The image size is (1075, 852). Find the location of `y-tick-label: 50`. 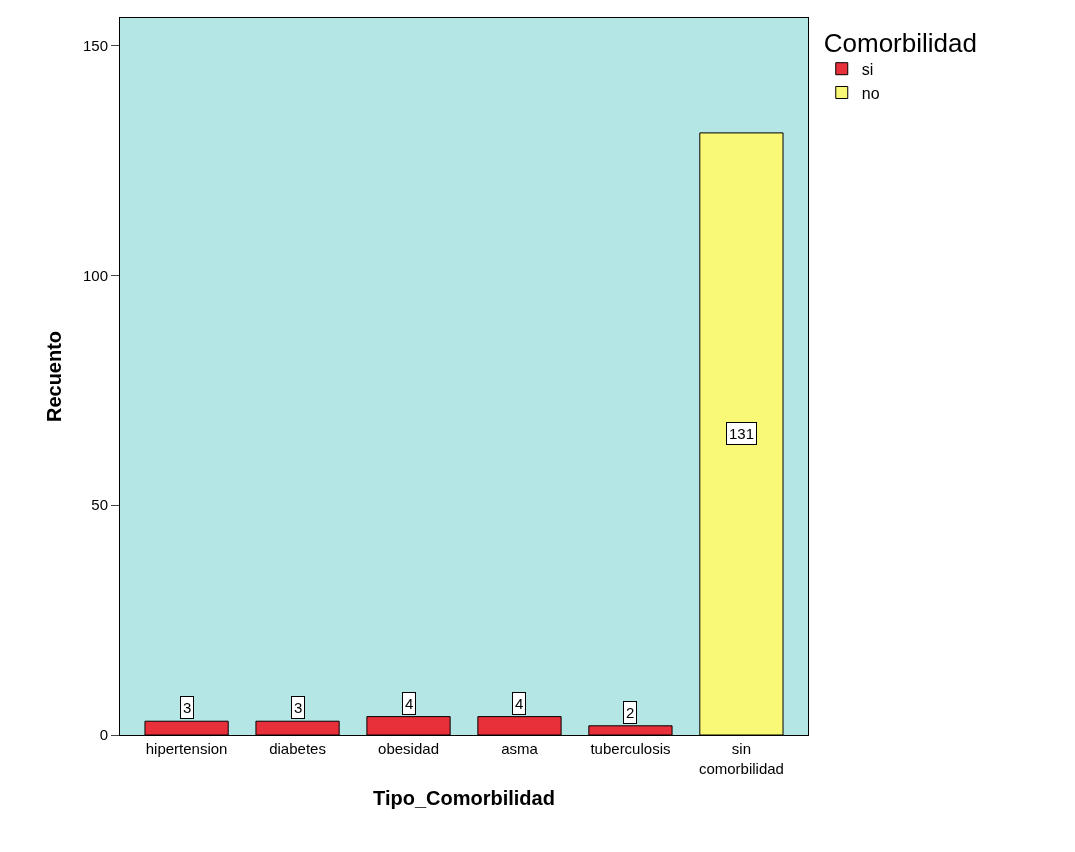

y-tick-label: 50 is located at coordinates (99, 505).